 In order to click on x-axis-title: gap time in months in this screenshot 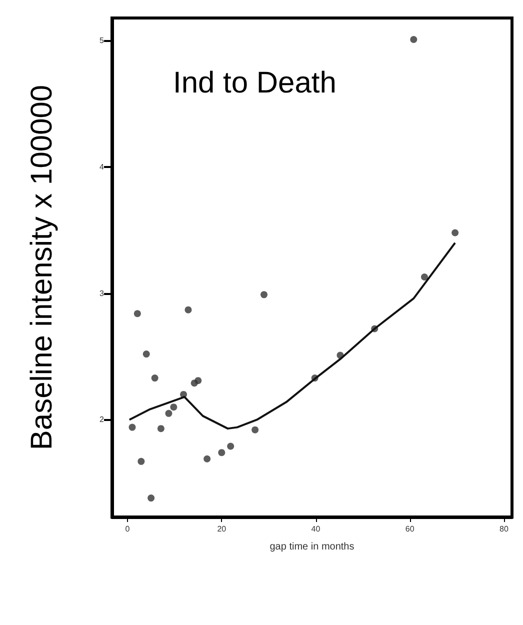, I will do `click(312, 547)`.